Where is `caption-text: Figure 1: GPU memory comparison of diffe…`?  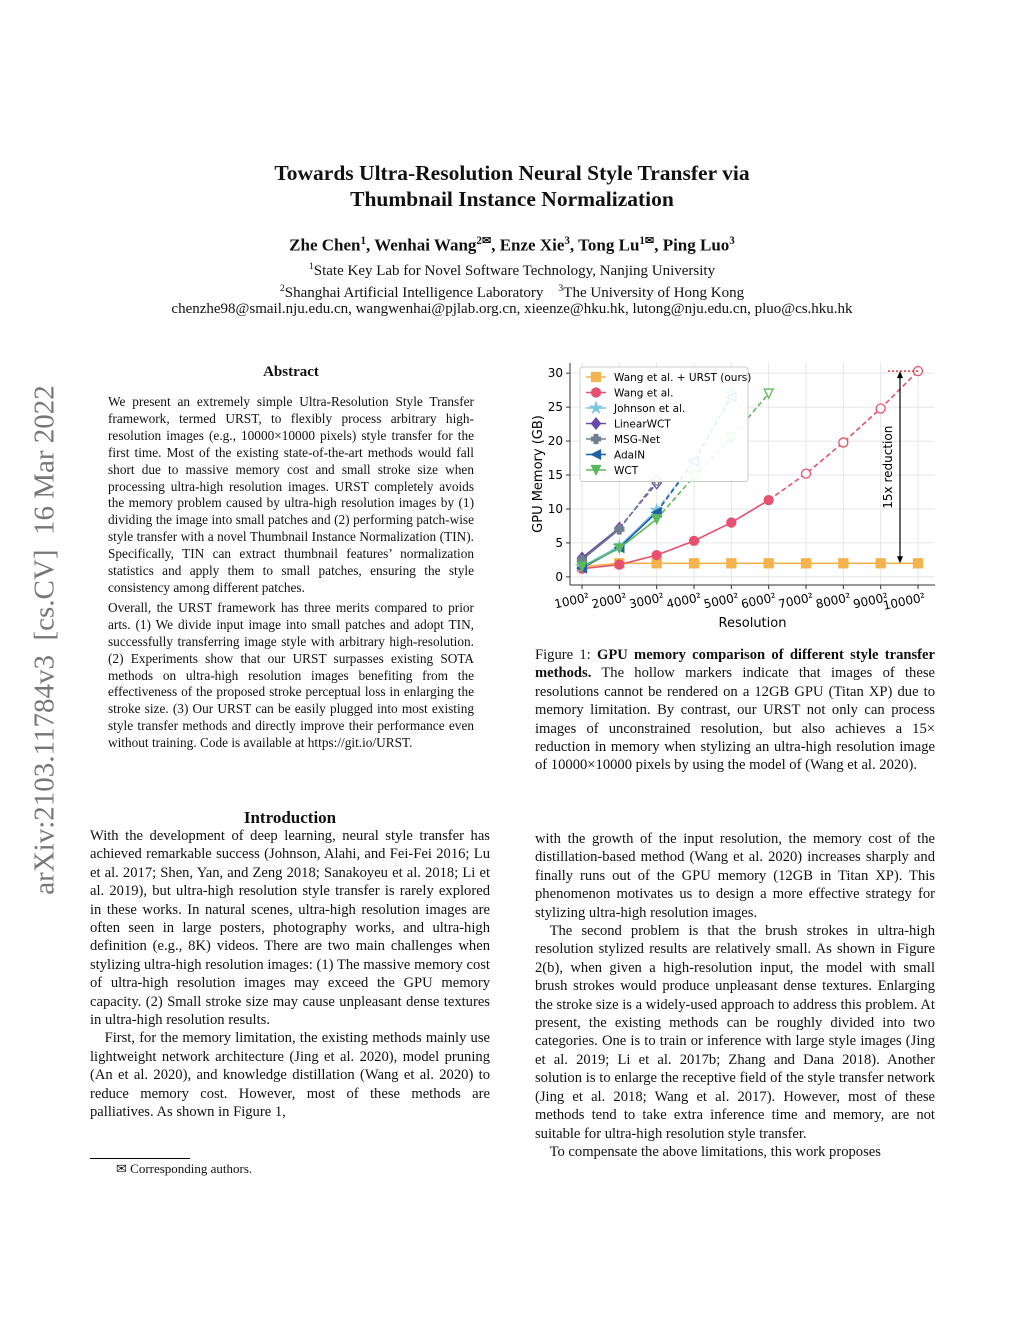
caption-text: Figure 1: GPU memory comparison of diffe… is located at coordinates (735, 710).